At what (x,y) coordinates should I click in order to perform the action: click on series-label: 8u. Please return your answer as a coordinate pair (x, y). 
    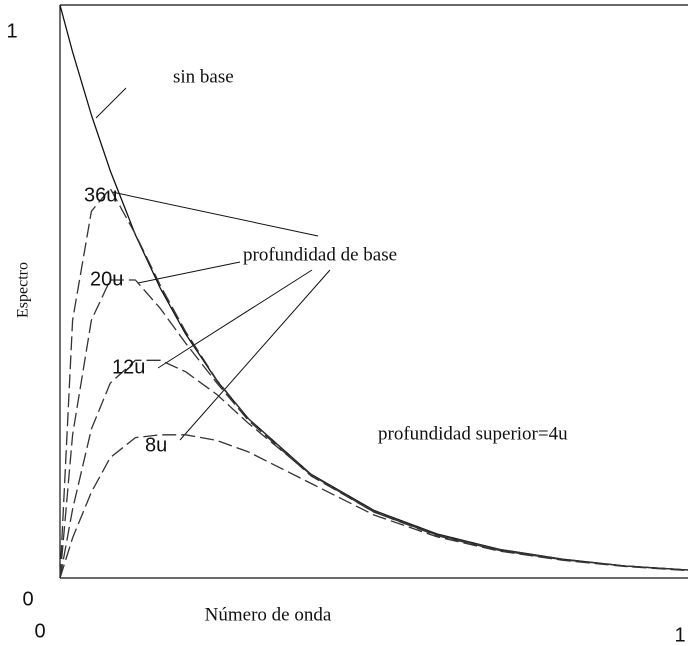
    Looking at the image, I should click on (156, 445).